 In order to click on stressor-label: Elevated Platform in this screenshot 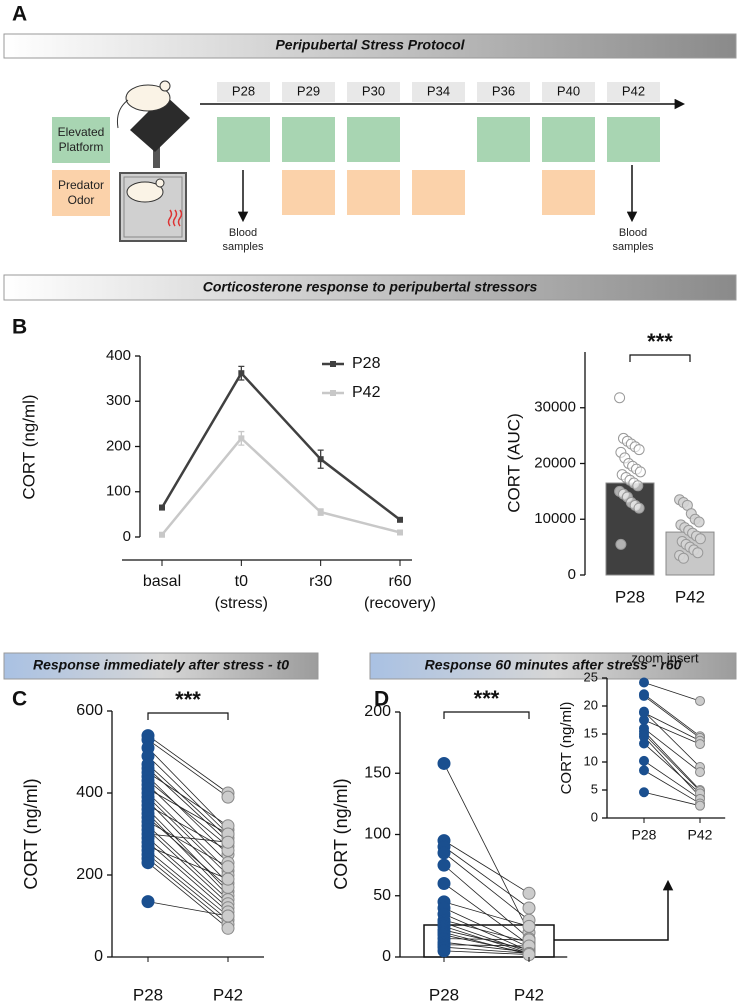, I will do `click(81, 140)`.